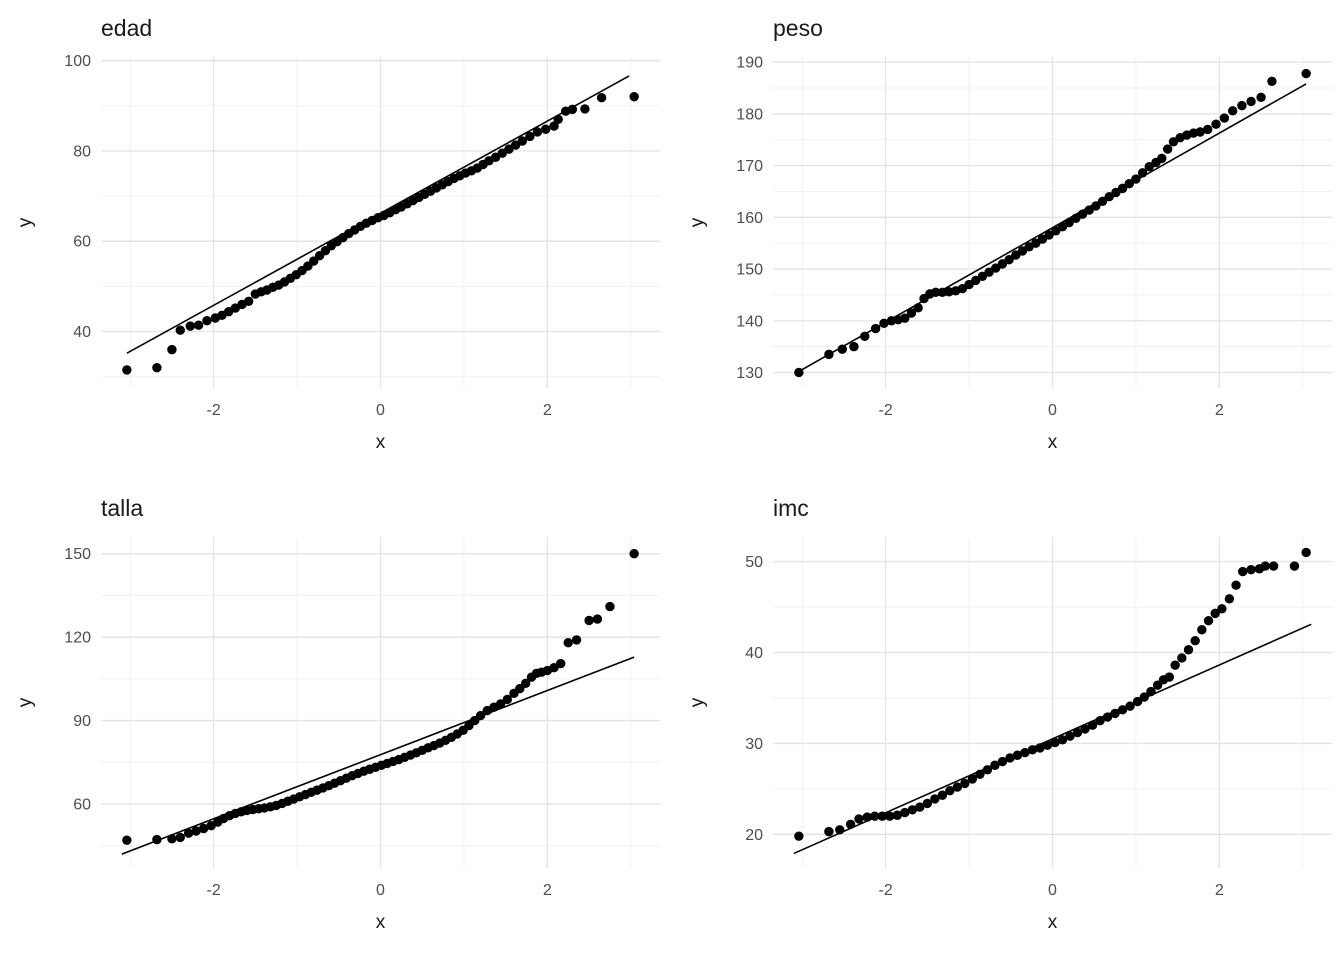 The image size is (1344, 965). I want to click on y-tick-label: 60, so click(82, 805).